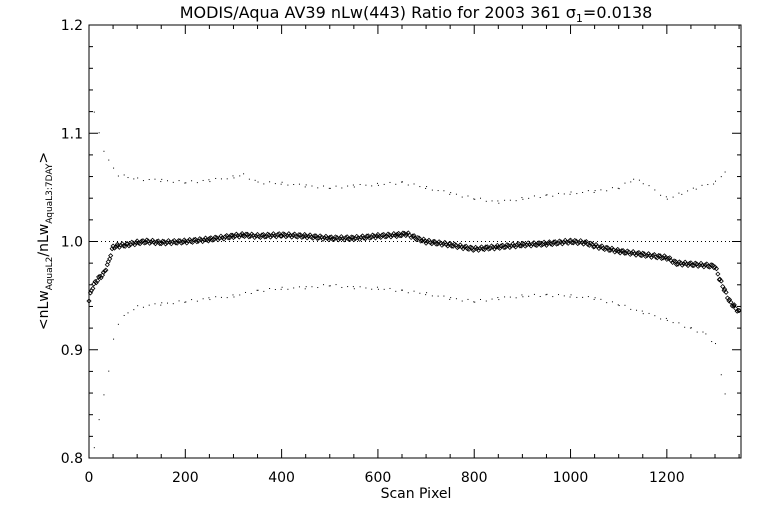  Describe the element at coordinates (281, 478) in the screenshot. I see `x-tick-label: 400` at that location.